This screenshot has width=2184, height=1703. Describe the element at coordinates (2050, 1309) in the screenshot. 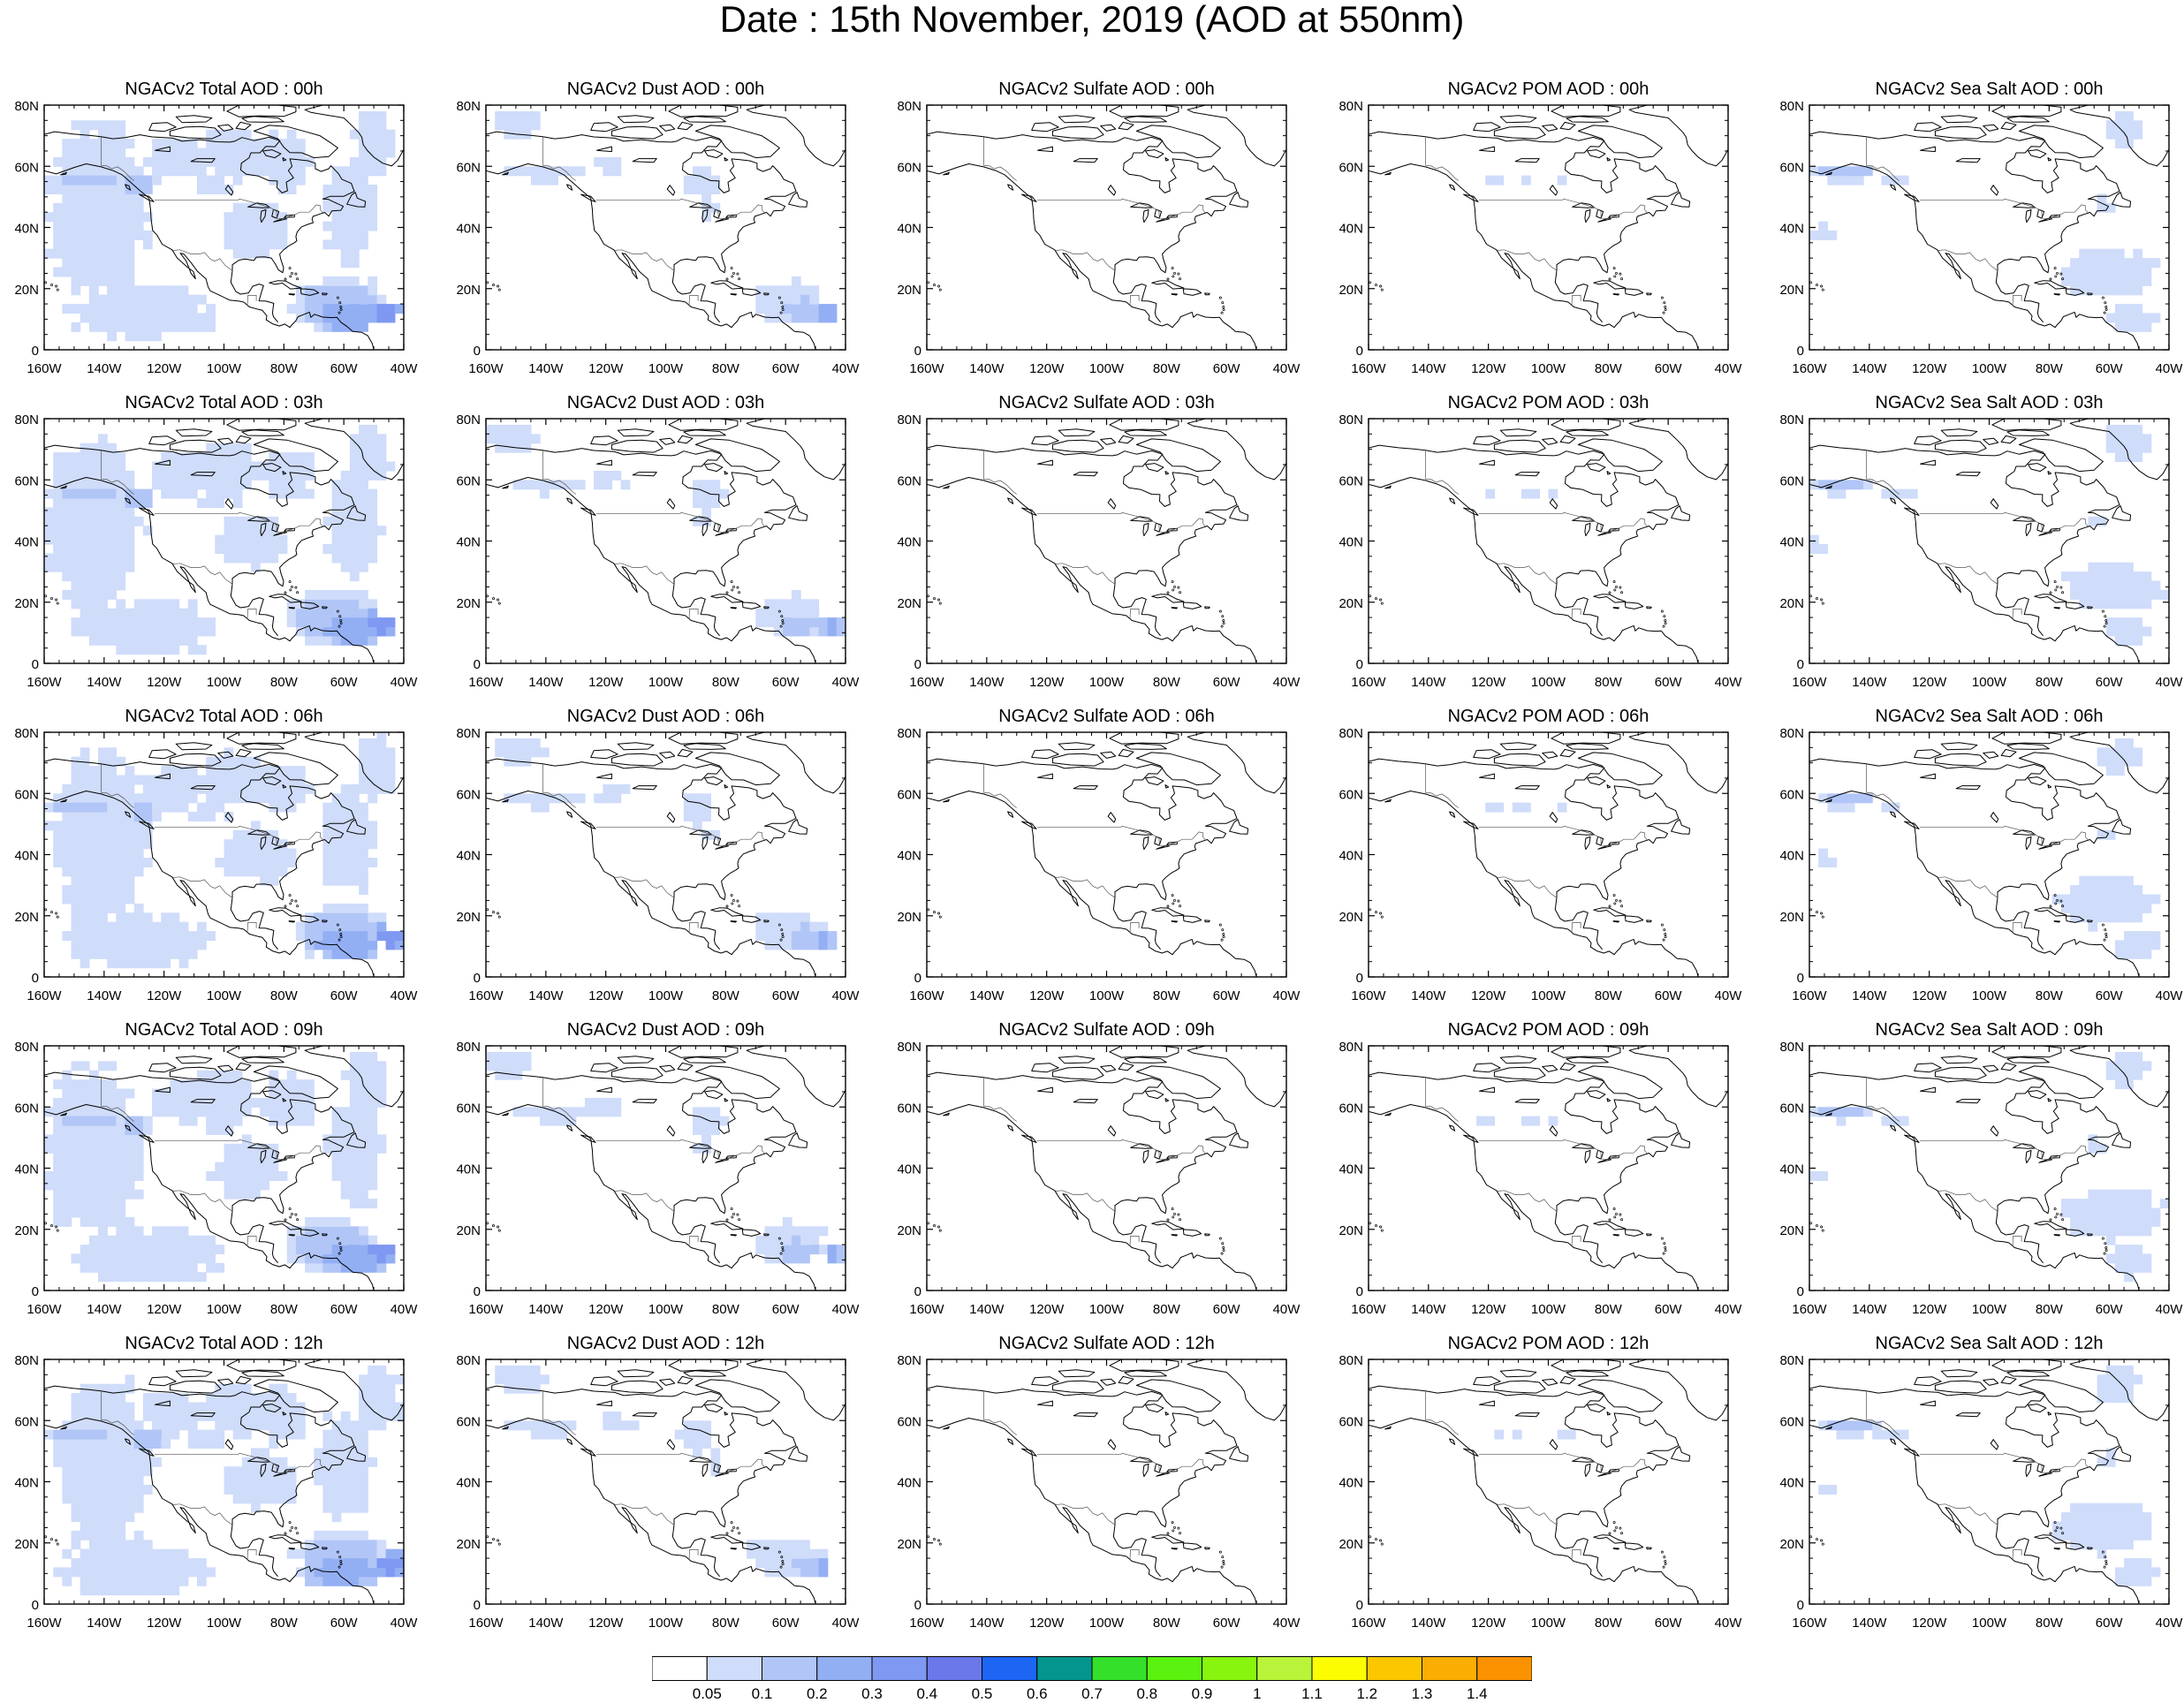

I see `lon-tick-label: 80W` at that location.